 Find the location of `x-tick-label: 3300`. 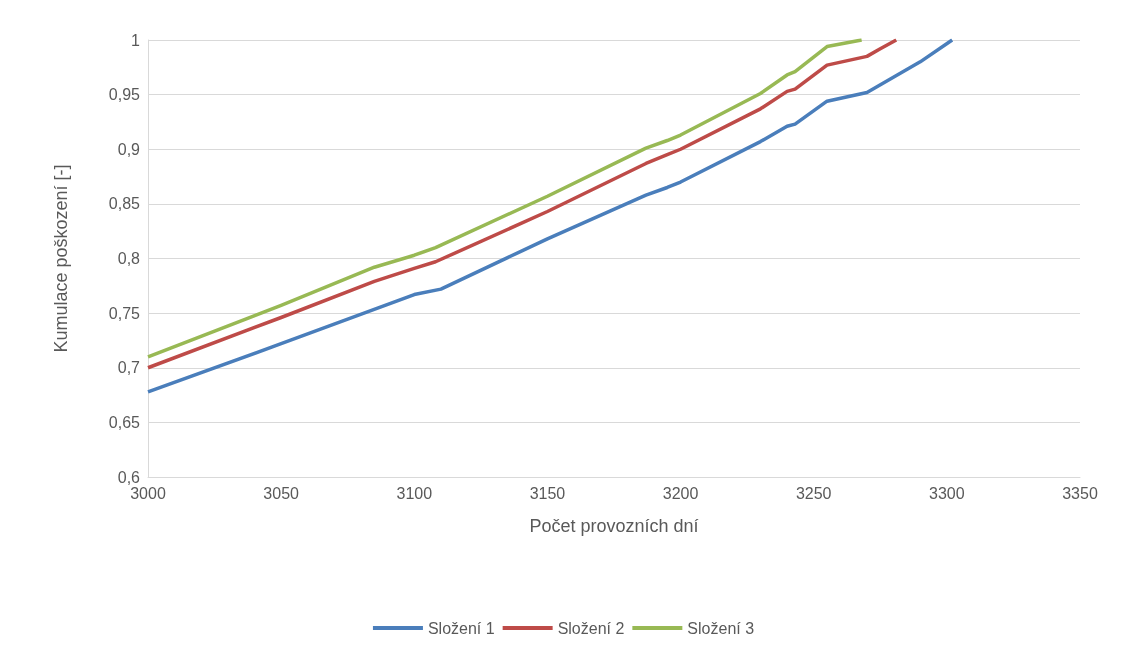

x-tick-label: 3300 is located at coordinates (947, 493).